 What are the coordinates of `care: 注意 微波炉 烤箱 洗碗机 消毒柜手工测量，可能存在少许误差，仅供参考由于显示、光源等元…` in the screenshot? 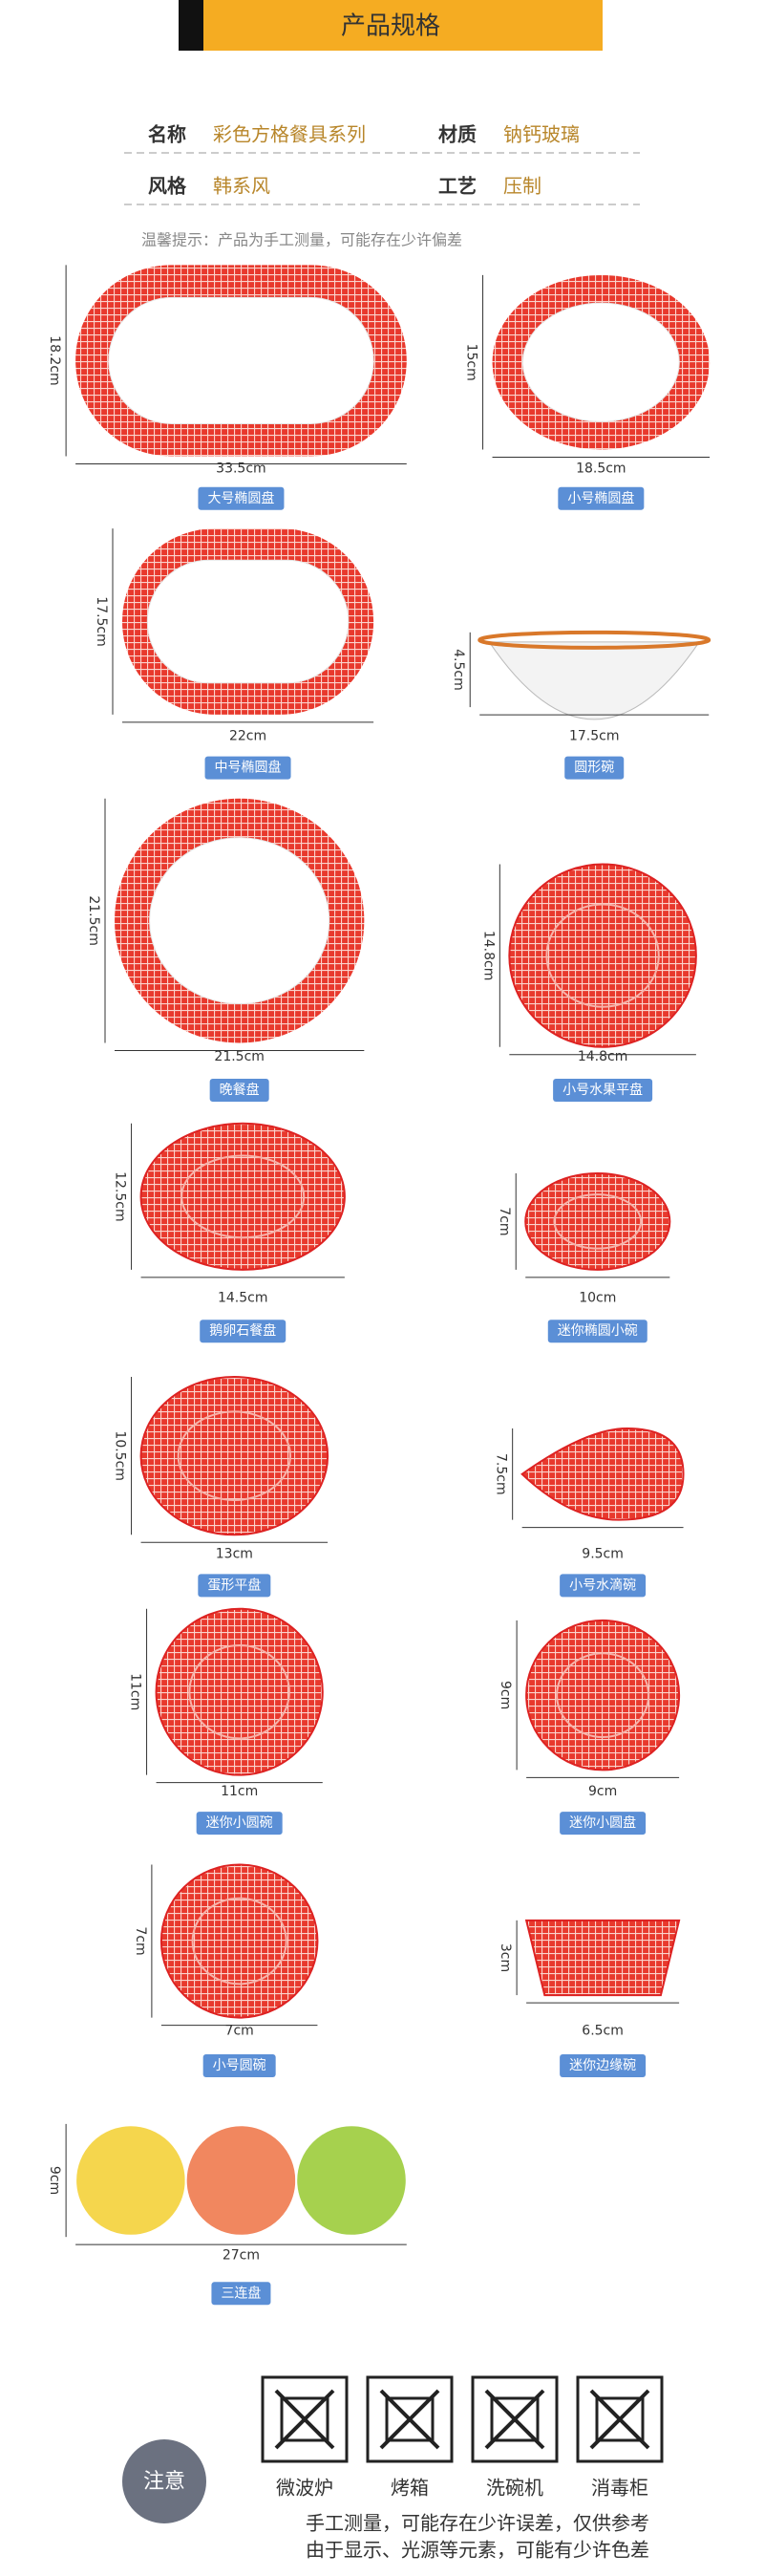 It's located at (393, 2468).